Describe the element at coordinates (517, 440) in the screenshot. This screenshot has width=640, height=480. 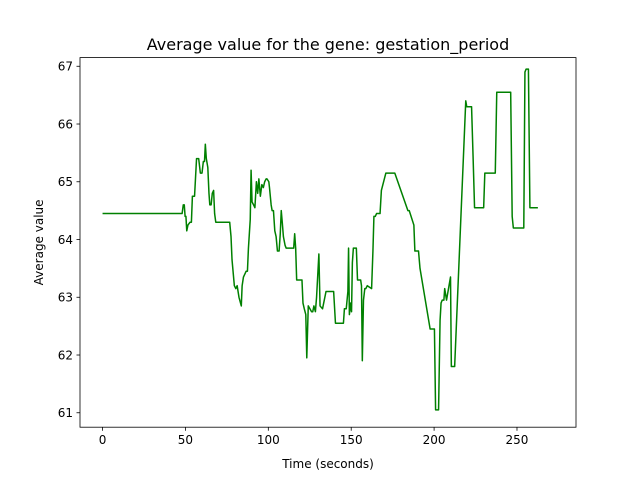
I see `x-tick-label: 250` at that location.